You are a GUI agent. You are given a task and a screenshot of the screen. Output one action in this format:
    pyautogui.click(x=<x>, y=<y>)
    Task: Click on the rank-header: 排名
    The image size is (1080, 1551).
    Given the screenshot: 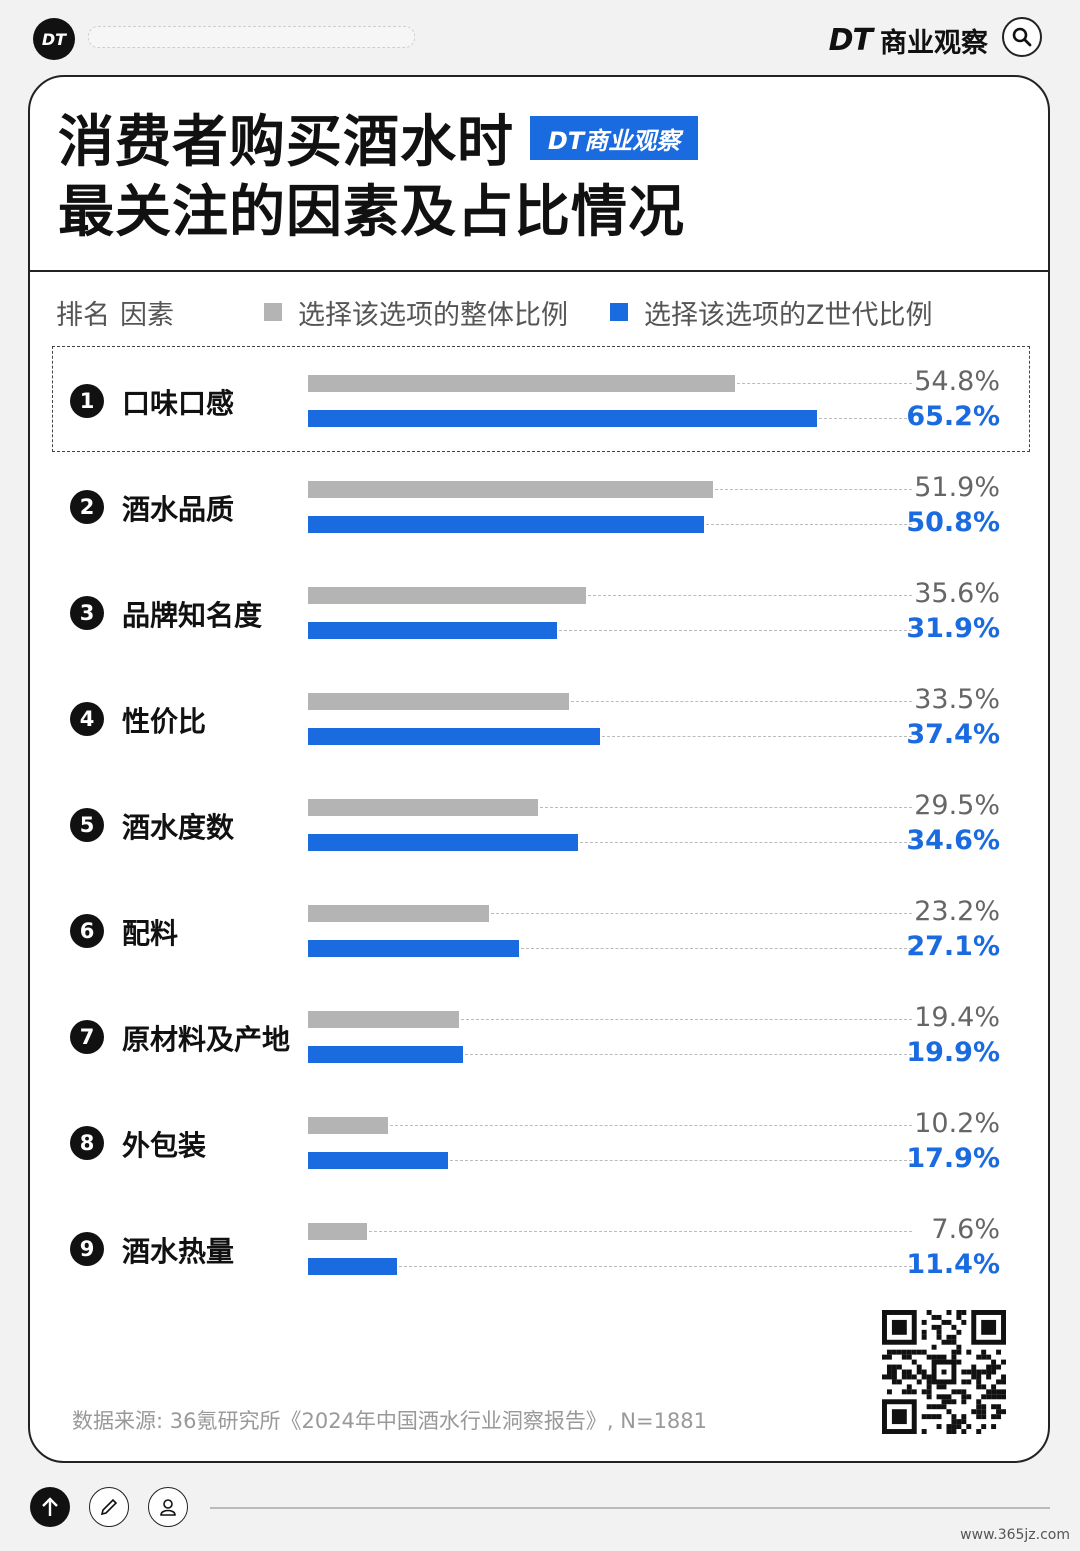 What is the action you would take?
    pyautogui.click(x=83, y=315)
    